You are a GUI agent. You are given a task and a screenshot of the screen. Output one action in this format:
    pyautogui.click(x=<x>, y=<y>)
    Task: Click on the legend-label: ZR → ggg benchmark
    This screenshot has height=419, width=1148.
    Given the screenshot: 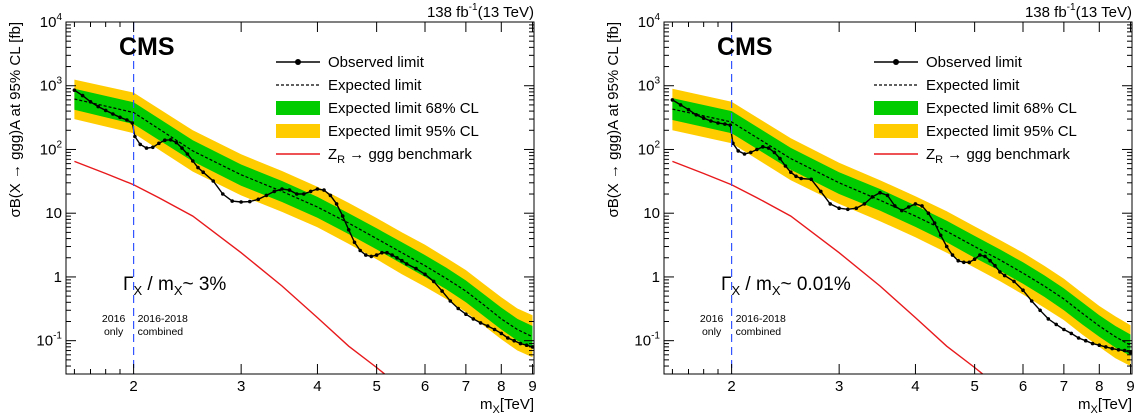 What is the action you would take?
    pyautogui.click(x=400, y=156)
    